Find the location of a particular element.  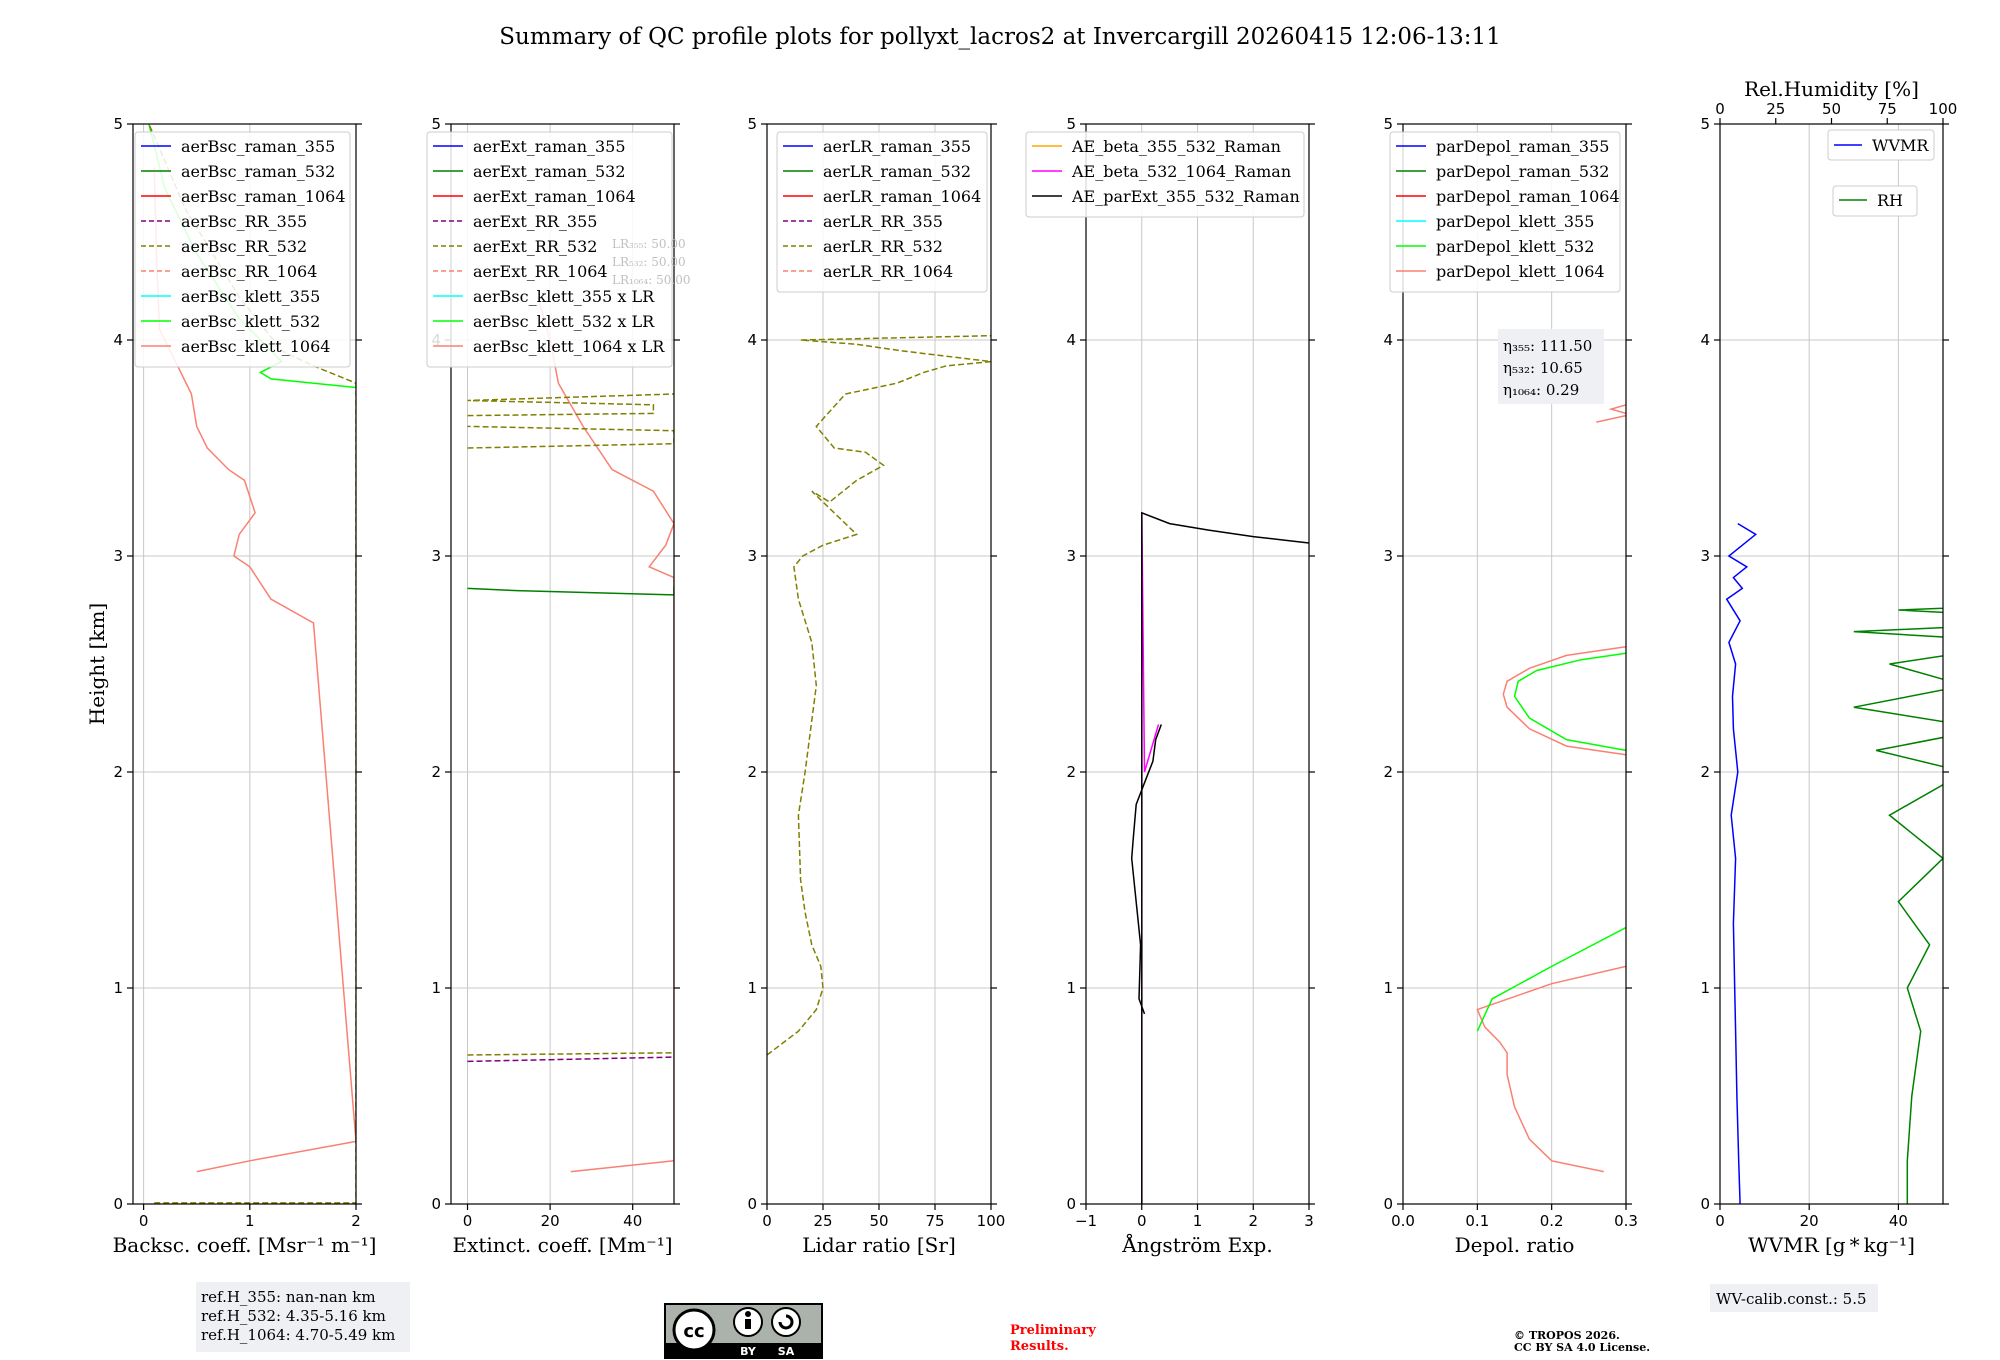

x-axis-label: Ångström Exp. is located at coordinates (1196, 1244).